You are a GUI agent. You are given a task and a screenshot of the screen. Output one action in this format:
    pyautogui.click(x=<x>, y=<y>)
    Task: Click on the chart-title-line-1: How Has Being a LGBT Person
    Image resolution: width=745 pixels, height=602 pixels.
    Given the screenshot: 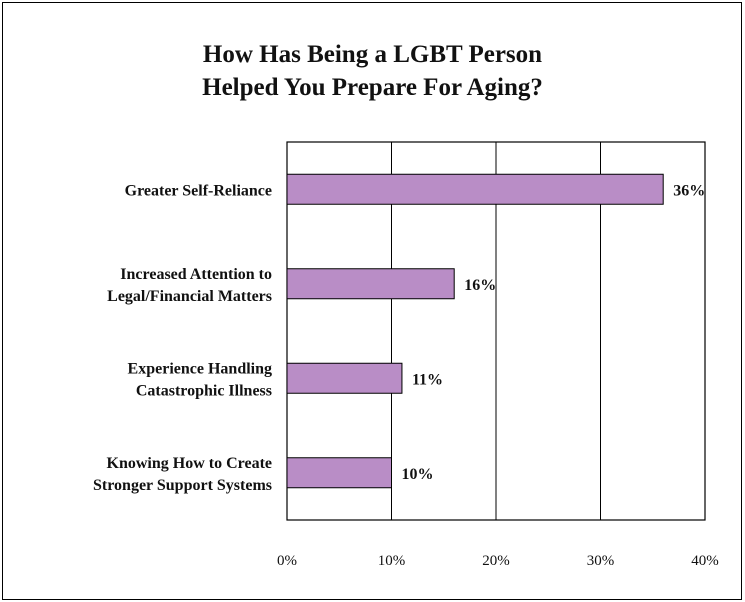 What is the action you would take?
    pyautogui.click(x=372, y=54)
    